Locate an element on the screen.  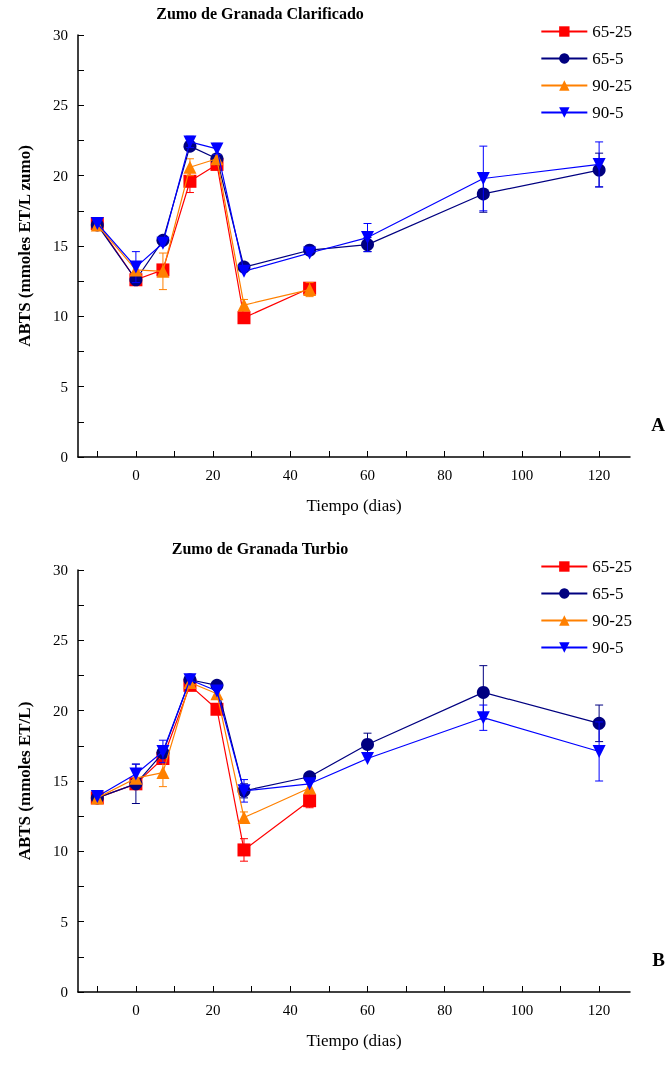
y-axis-title: ABTS (mmoles ET/L zumo) is located at coordinates (24, 246).